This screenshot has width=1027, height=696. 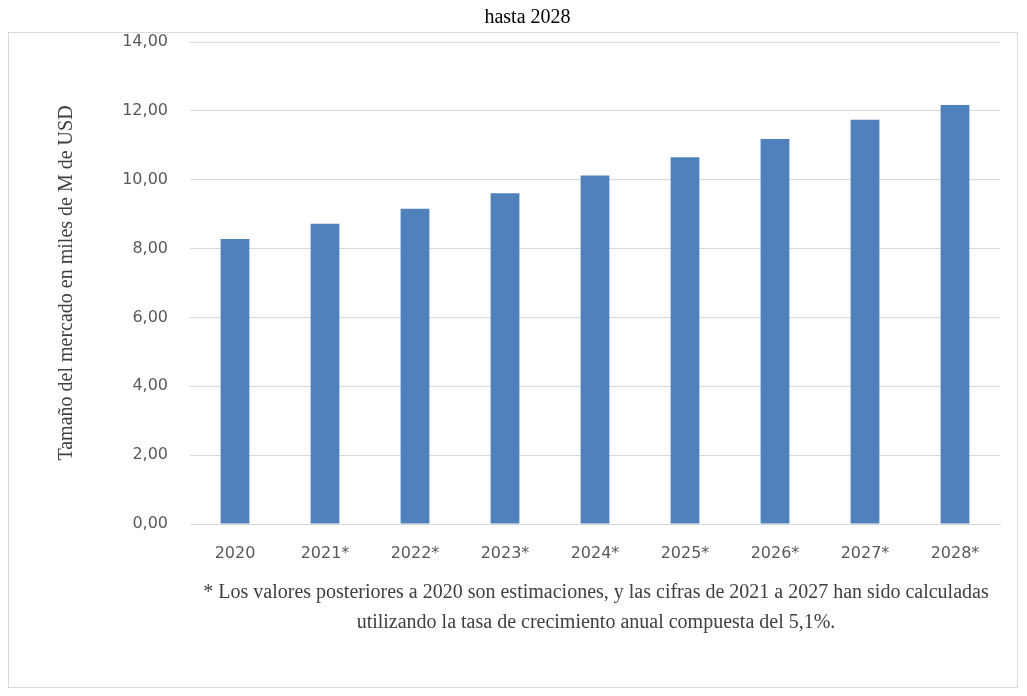 I want to click on y-tick-label: 14,00, so click(x=145, y=41).